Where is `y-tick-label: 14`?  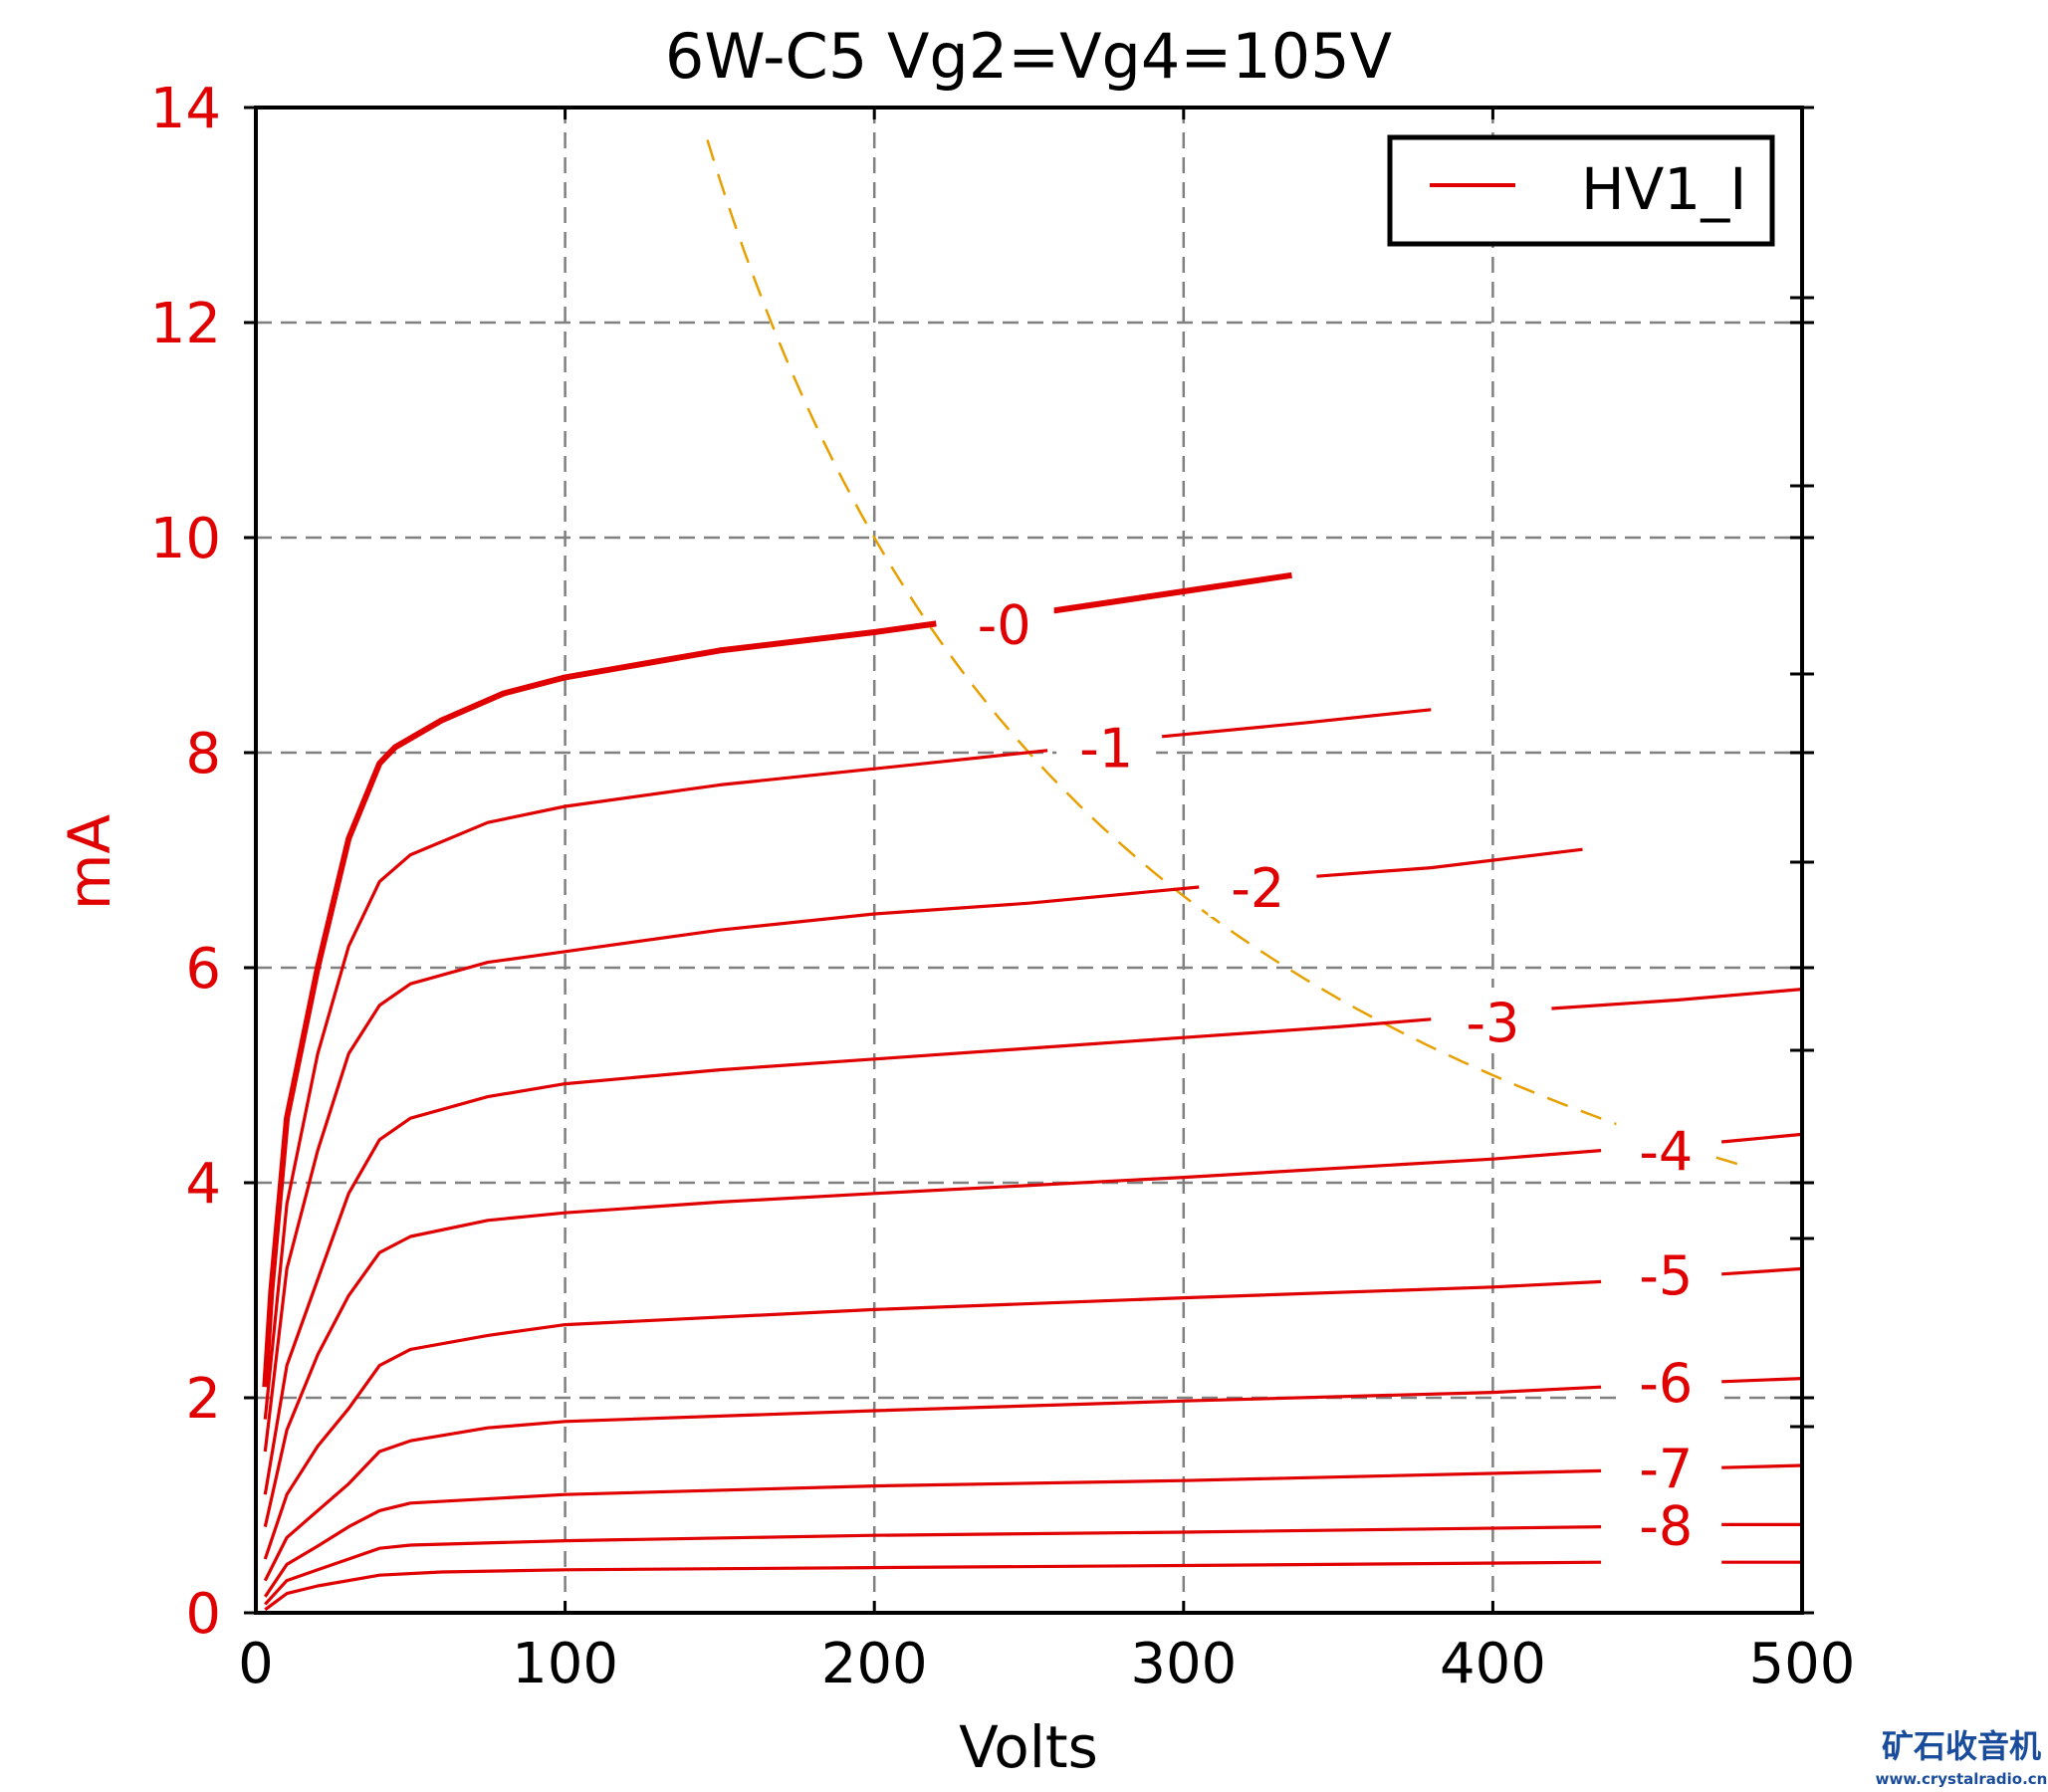 y-tick-label: 14 is located at coordinates (185, 109).